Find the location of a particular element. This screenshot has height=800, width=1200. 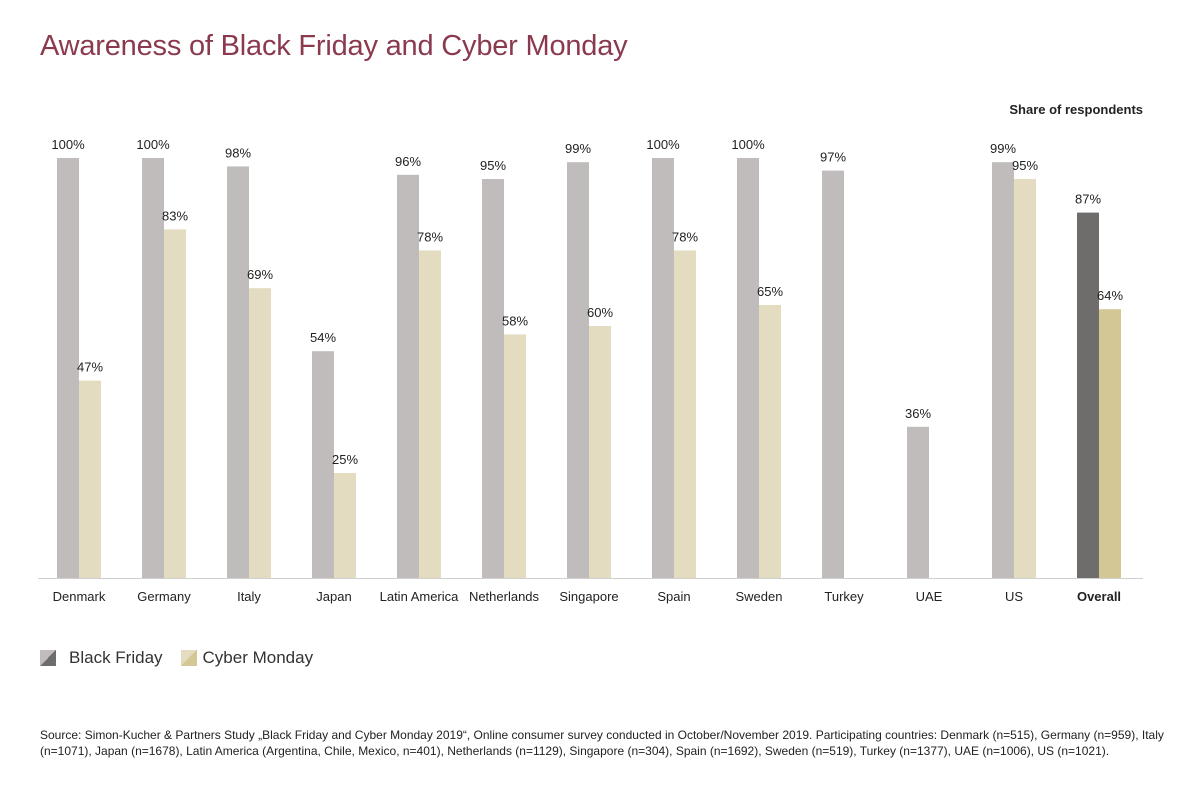

category-label-italy: Italy is located at coordinates (249, 596).